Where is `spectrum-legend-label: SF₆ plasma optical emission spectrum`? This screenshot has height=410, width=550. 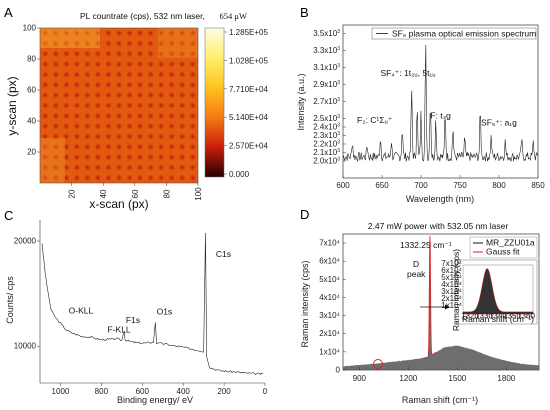
spectrum-legend-label: SF₆ plasma optical emission spectrum is located at coordinates (464, 34).